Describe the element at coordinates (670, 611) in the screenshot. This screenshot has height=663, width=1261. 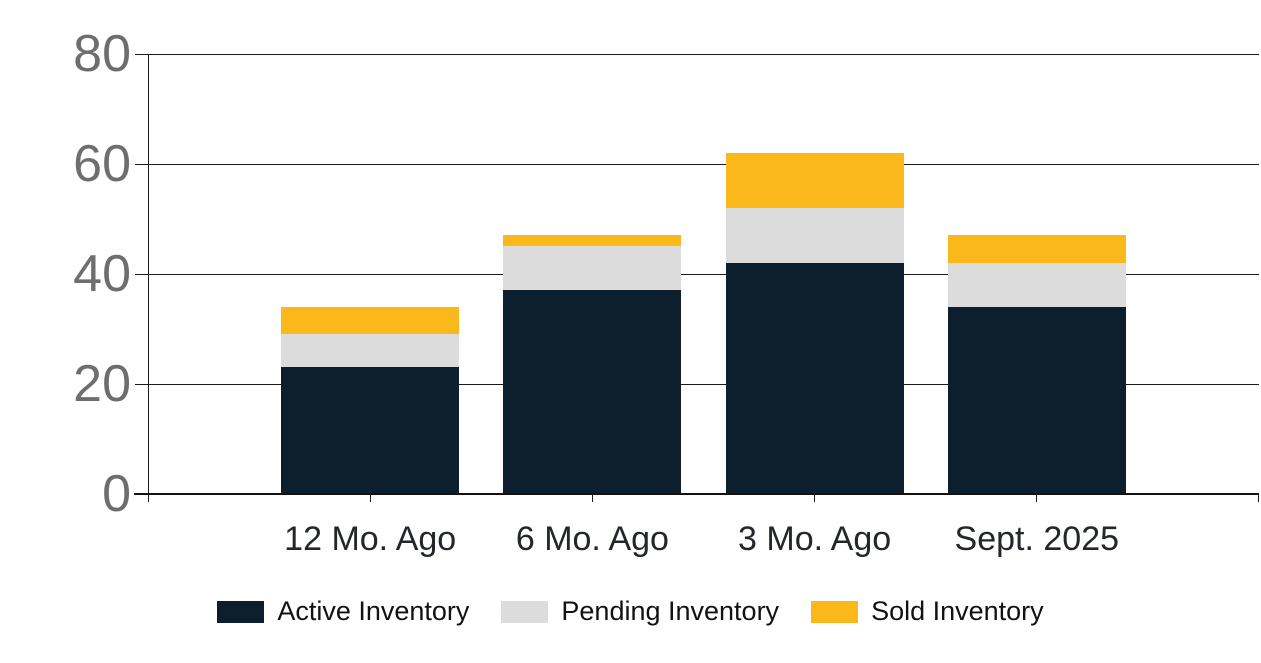
I see `legend-label: Pending Inventory` at that location.